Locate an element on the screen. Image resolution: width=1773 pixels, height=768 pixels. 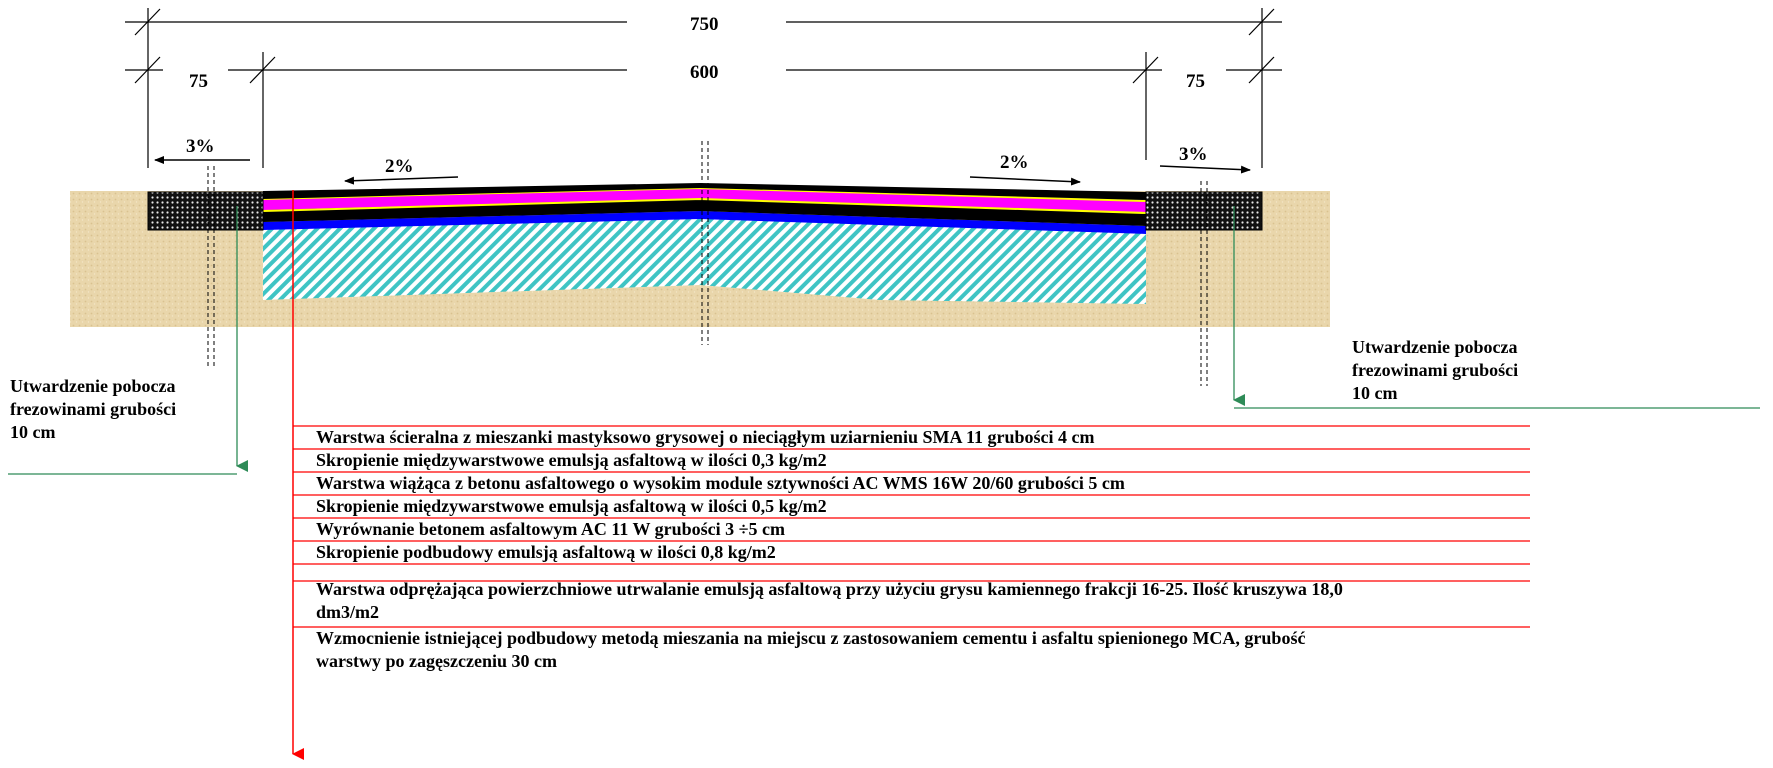
slope-shoulder-left-label: 3% is located at coordinates (200, 146).